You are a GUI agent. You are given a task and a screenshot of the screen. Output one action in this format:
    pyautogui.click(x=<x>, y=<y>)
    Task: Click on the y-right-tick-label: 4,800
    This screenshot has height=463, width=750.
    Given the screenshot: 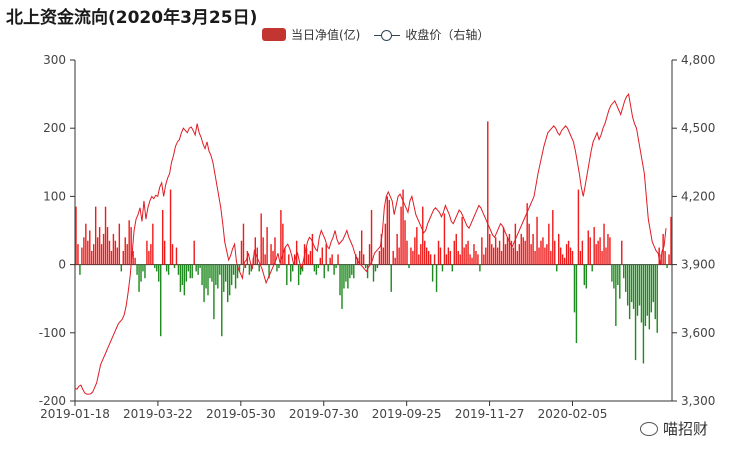 What is the action you would take?
    pyautogui.click(x=698, y=60)
    